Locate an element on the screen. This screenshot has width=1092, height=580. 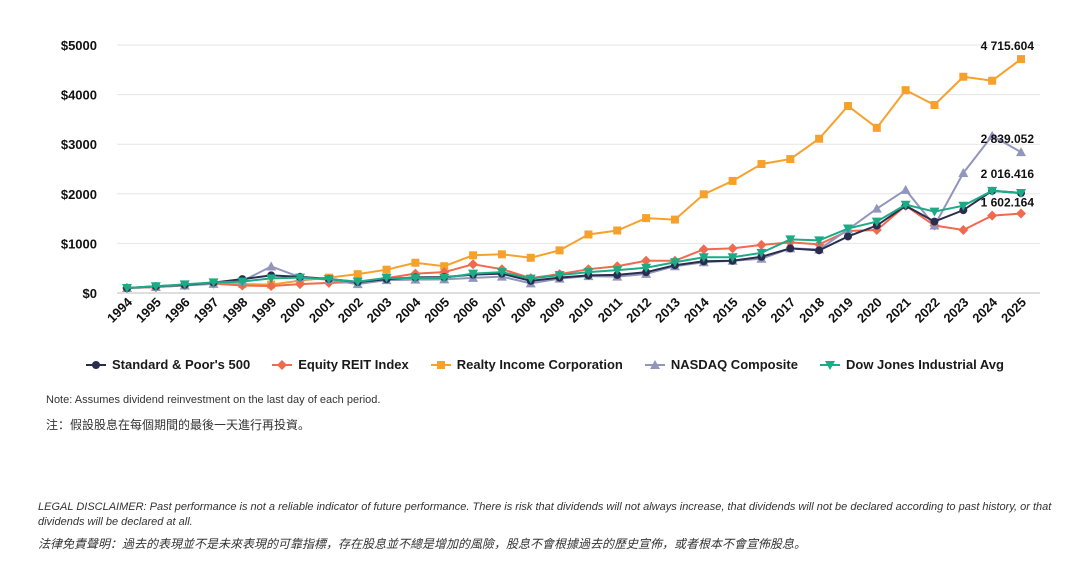
data-label: 4 715.604 is located at coordinates (1008, 46).